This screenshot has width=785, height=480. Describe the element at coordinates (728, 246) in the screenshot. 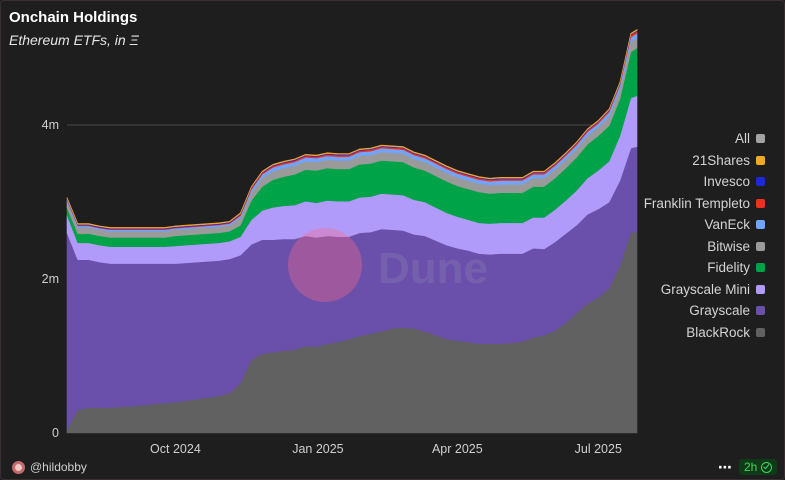

I see `legend-label: Bitwise` at that location.